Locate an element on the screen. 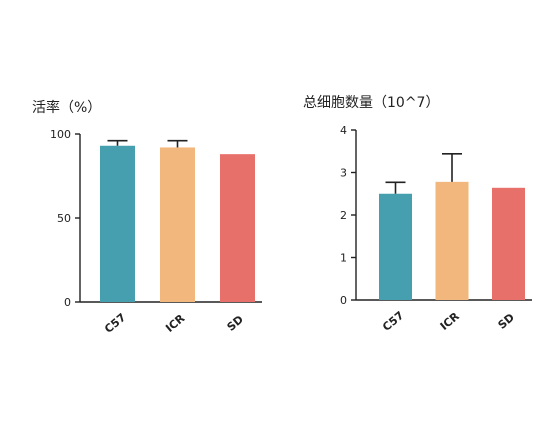 The width and height of the screenshot is (560, 440). y-tick-label: 2 is located at coordinates (343, 215).